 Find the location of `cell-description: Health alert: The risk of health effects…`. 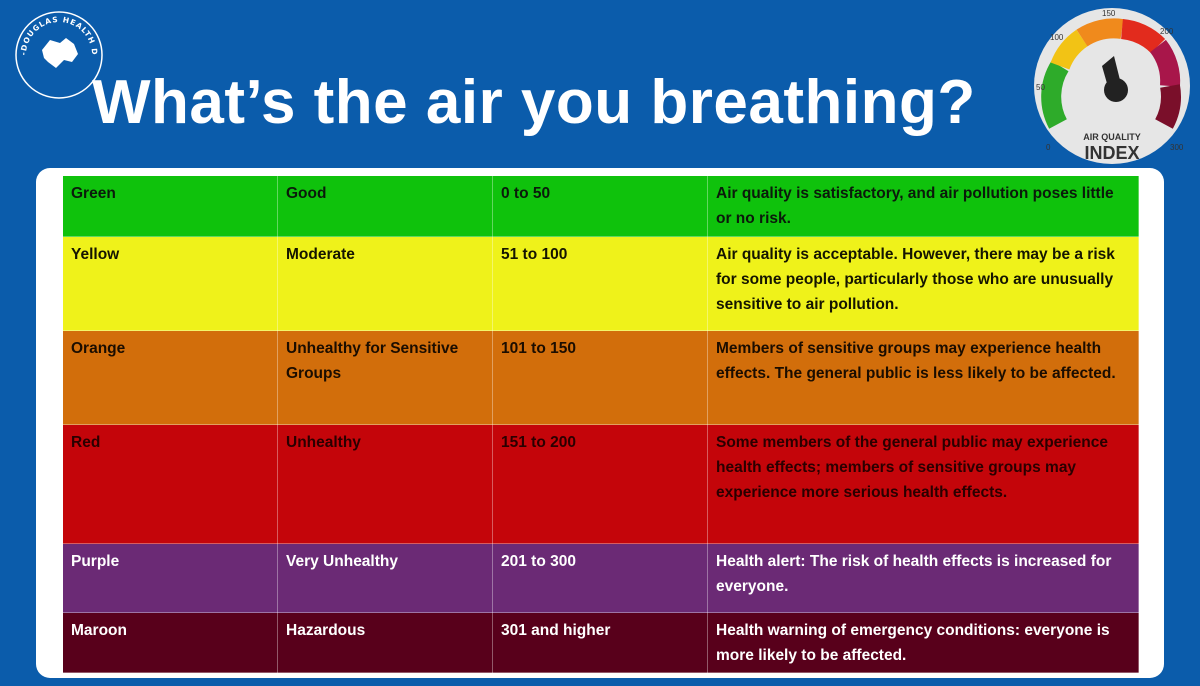

cell-description: Health alert: The risk of health effects… is located at coordinates (923, 578).